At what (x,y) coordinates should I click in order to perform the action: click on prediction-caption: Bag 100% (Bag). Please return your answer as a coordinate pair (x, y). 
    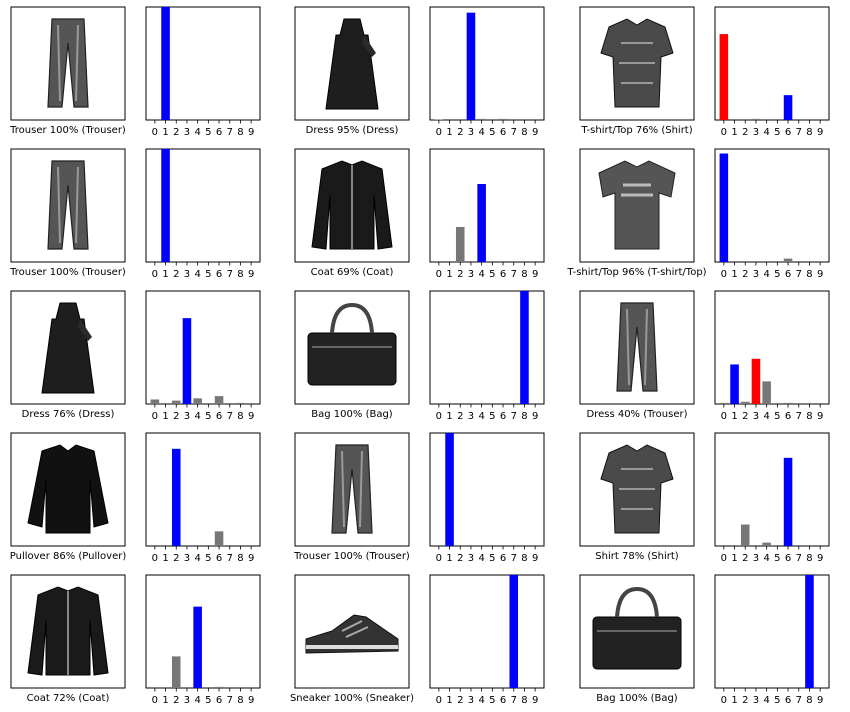
    Looking at the image, I should click on (352, 414).